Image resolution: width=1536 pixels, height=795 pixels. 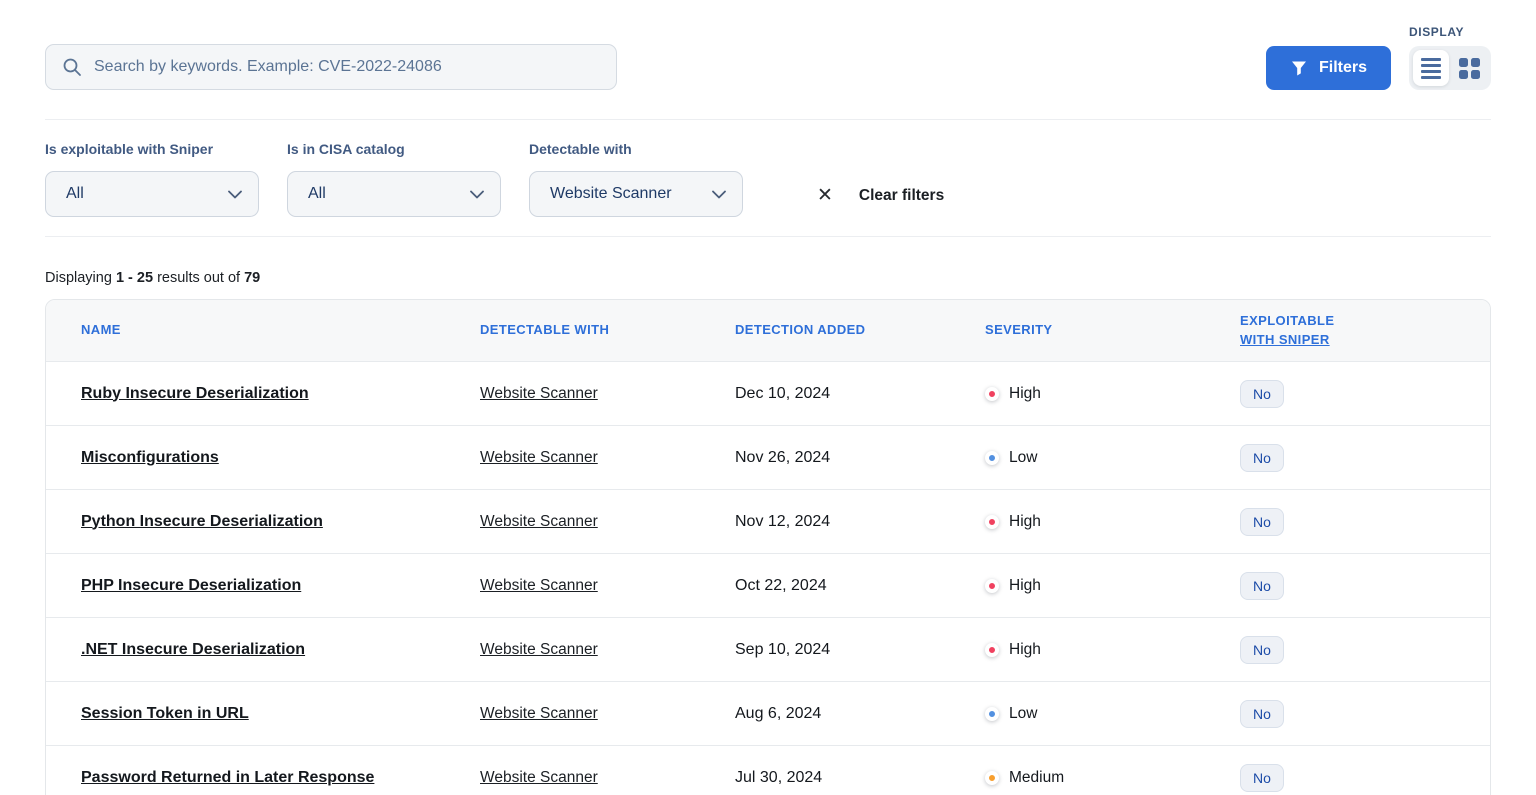 I want to click on filters-button: Filters, so click(x=1328, y=68).